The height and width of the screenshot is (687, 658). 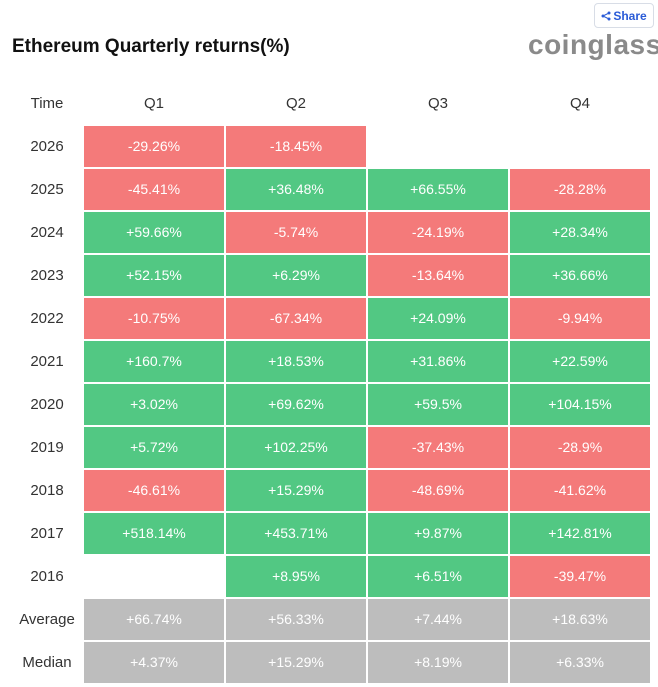 What do you see at coordinates (296, 232) in the screenshot?
I see `return-cell: -5.74%` at bounding box center [296, 232].